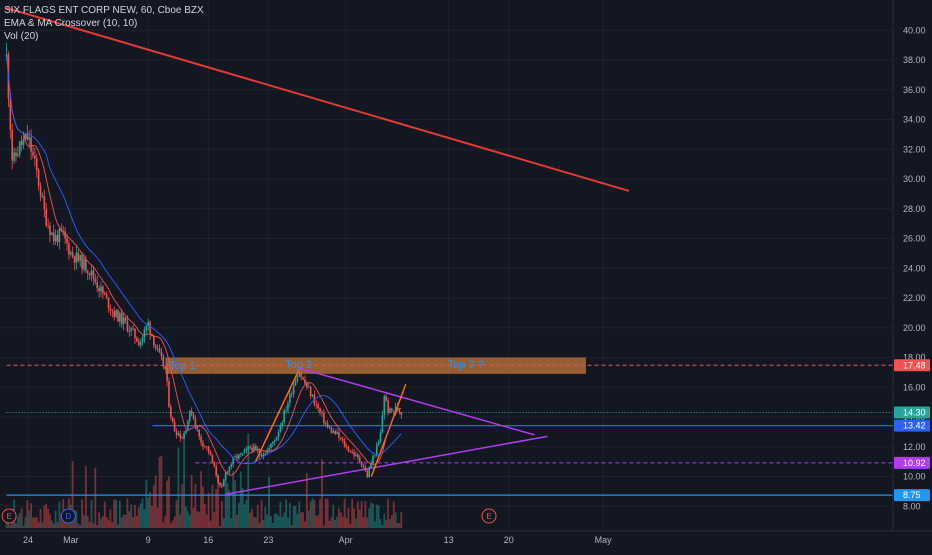 The image size is (932, 555). Describe the element at coordinates (346, 540) in the screenshot. I see `time-tick-label: Apr` at that location.